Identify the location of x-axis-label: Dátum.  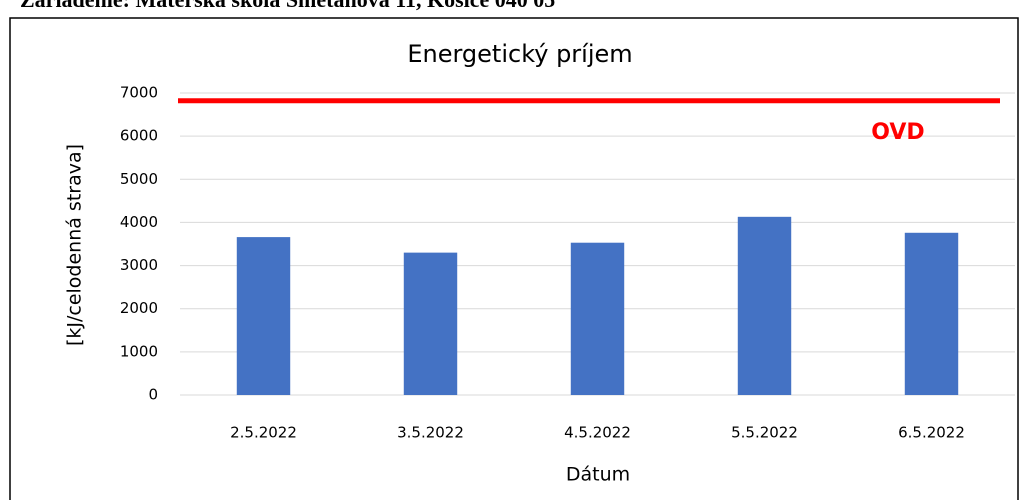
(598, 475).